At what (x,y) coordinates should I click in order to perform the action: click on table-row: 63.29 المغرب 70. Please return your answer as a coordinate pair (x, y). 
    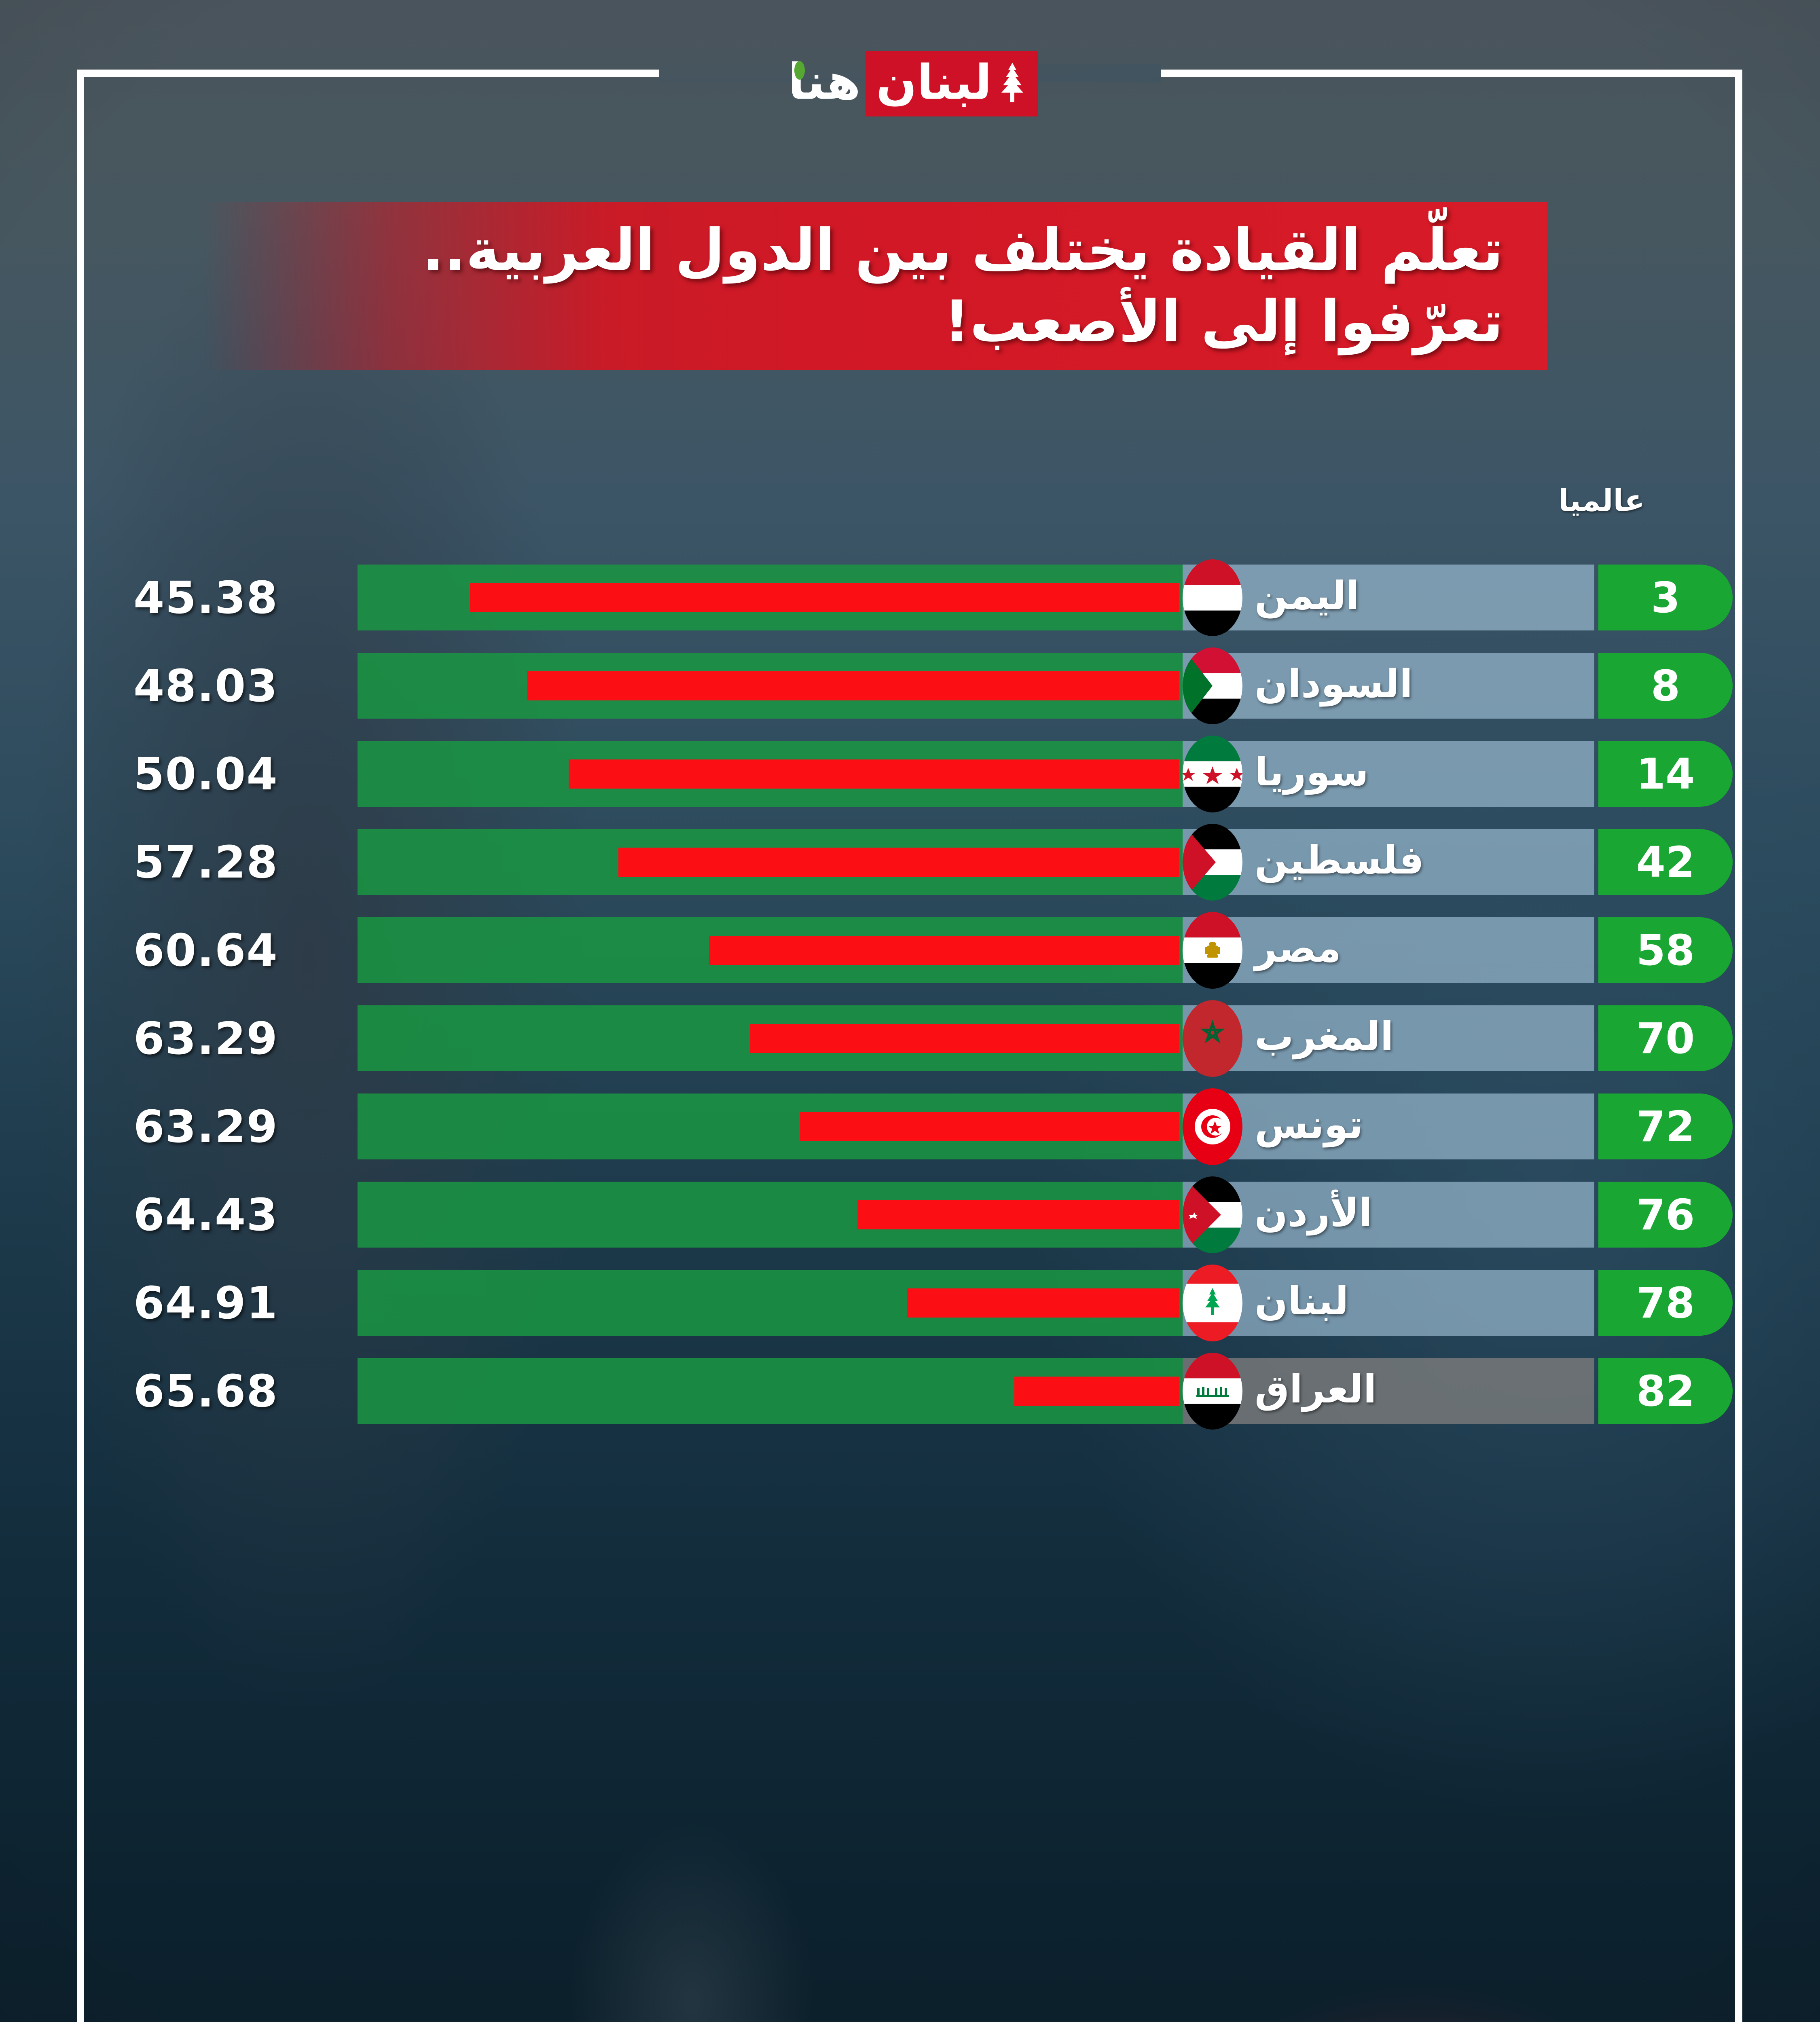
    Looking at the image, I should click on (910, 1038).